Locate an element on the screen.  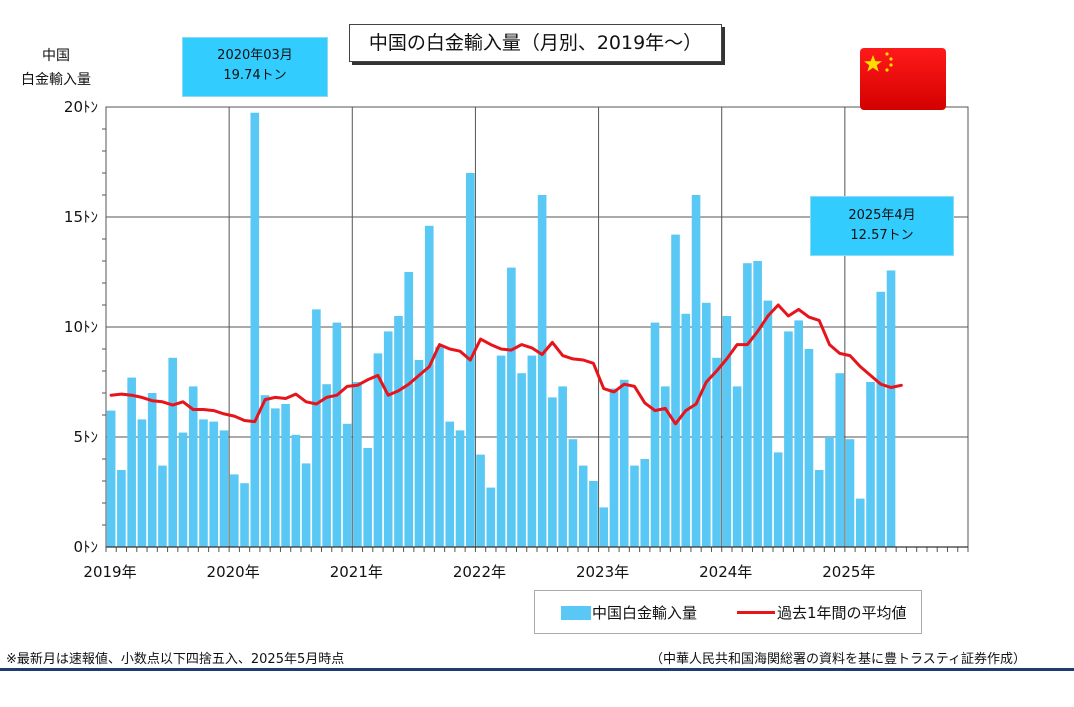
y-axis-label: 中国 白金輸入量 is located at coordinates (56, 68).